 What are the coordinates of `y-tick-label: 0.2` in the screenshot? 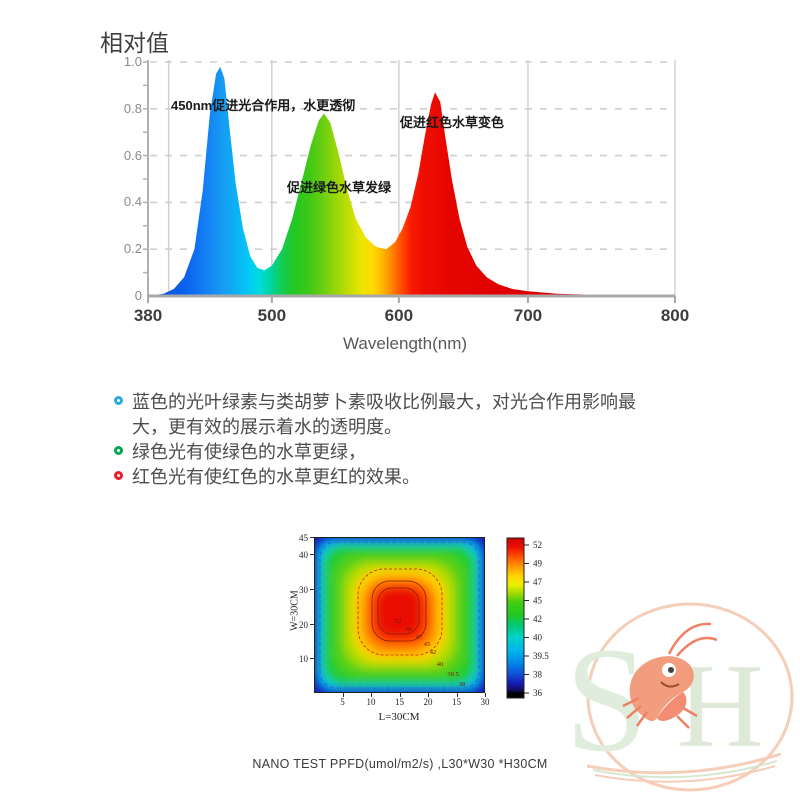 It's located at (132, 249).